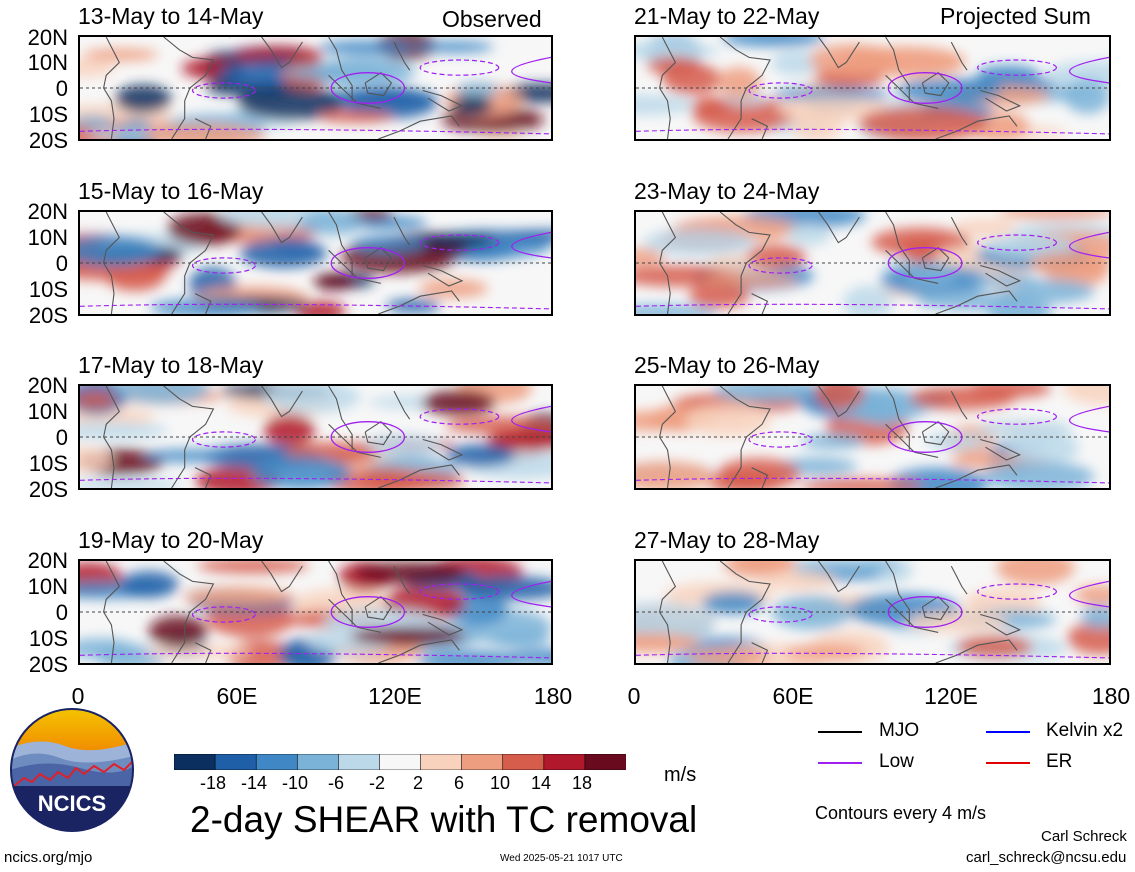 The image size is (1135, 872). I want to click on lon-label-left-0: 0, so click(78, 696).